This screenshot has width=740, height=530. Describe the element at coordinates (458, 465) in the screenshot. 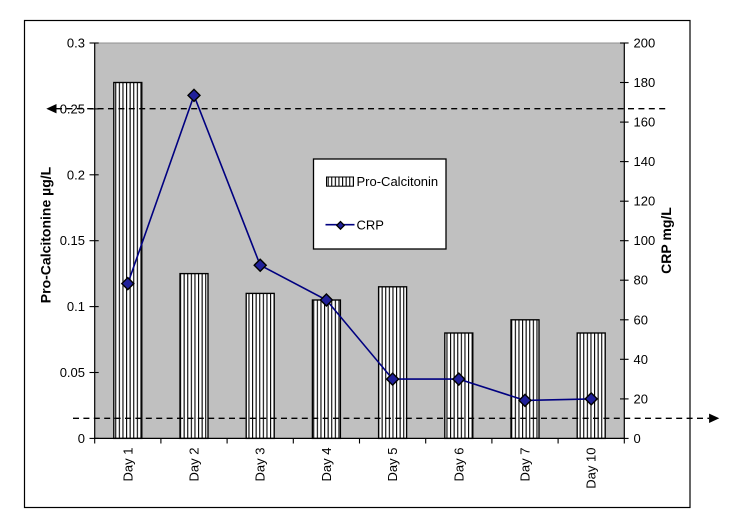

I see `svg-text: Day 6` at that location.